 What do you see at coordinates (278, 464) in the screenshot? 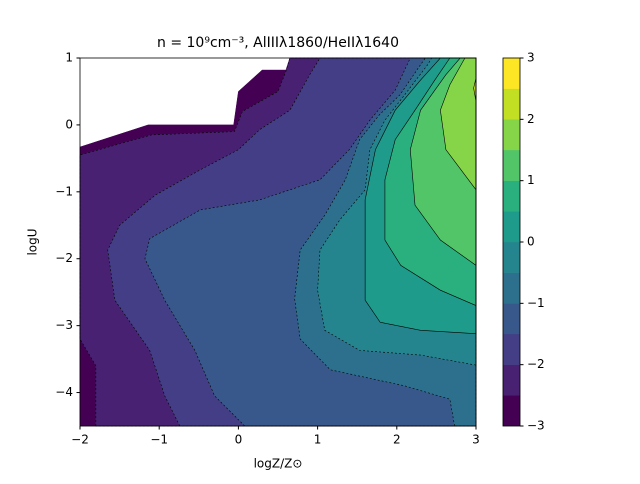
I see `x-axis-label: logZ/Z⊙` at bounding box center [278, 464].